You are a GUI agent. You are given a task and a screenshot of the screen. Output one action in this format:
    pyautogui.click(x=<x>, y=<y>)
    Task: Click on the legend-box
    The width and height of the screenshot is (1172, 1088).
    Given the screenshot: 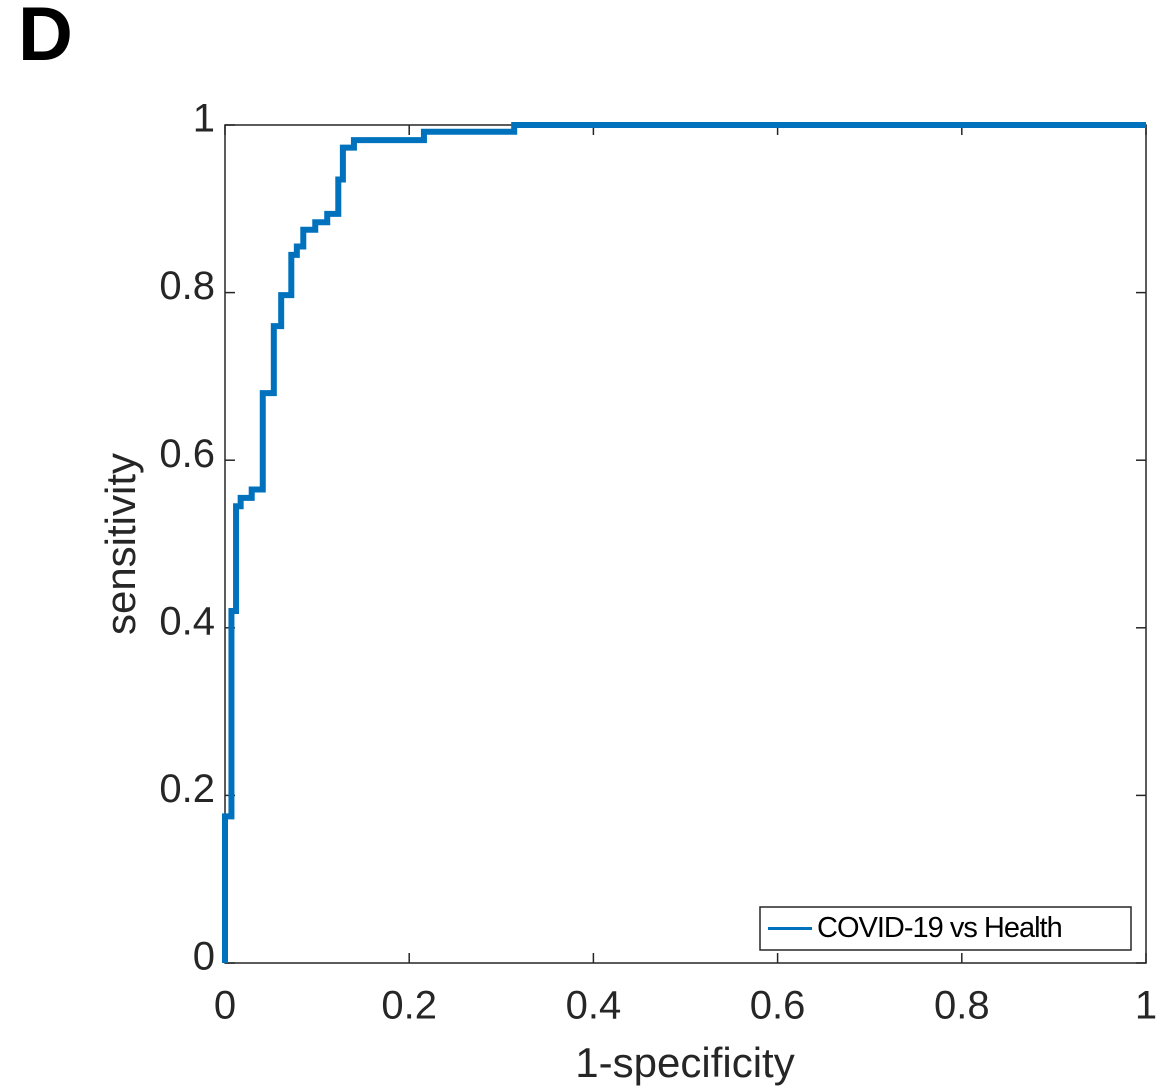 What is the action you would take?
    pyautogui.click(x=945, y=928)
    